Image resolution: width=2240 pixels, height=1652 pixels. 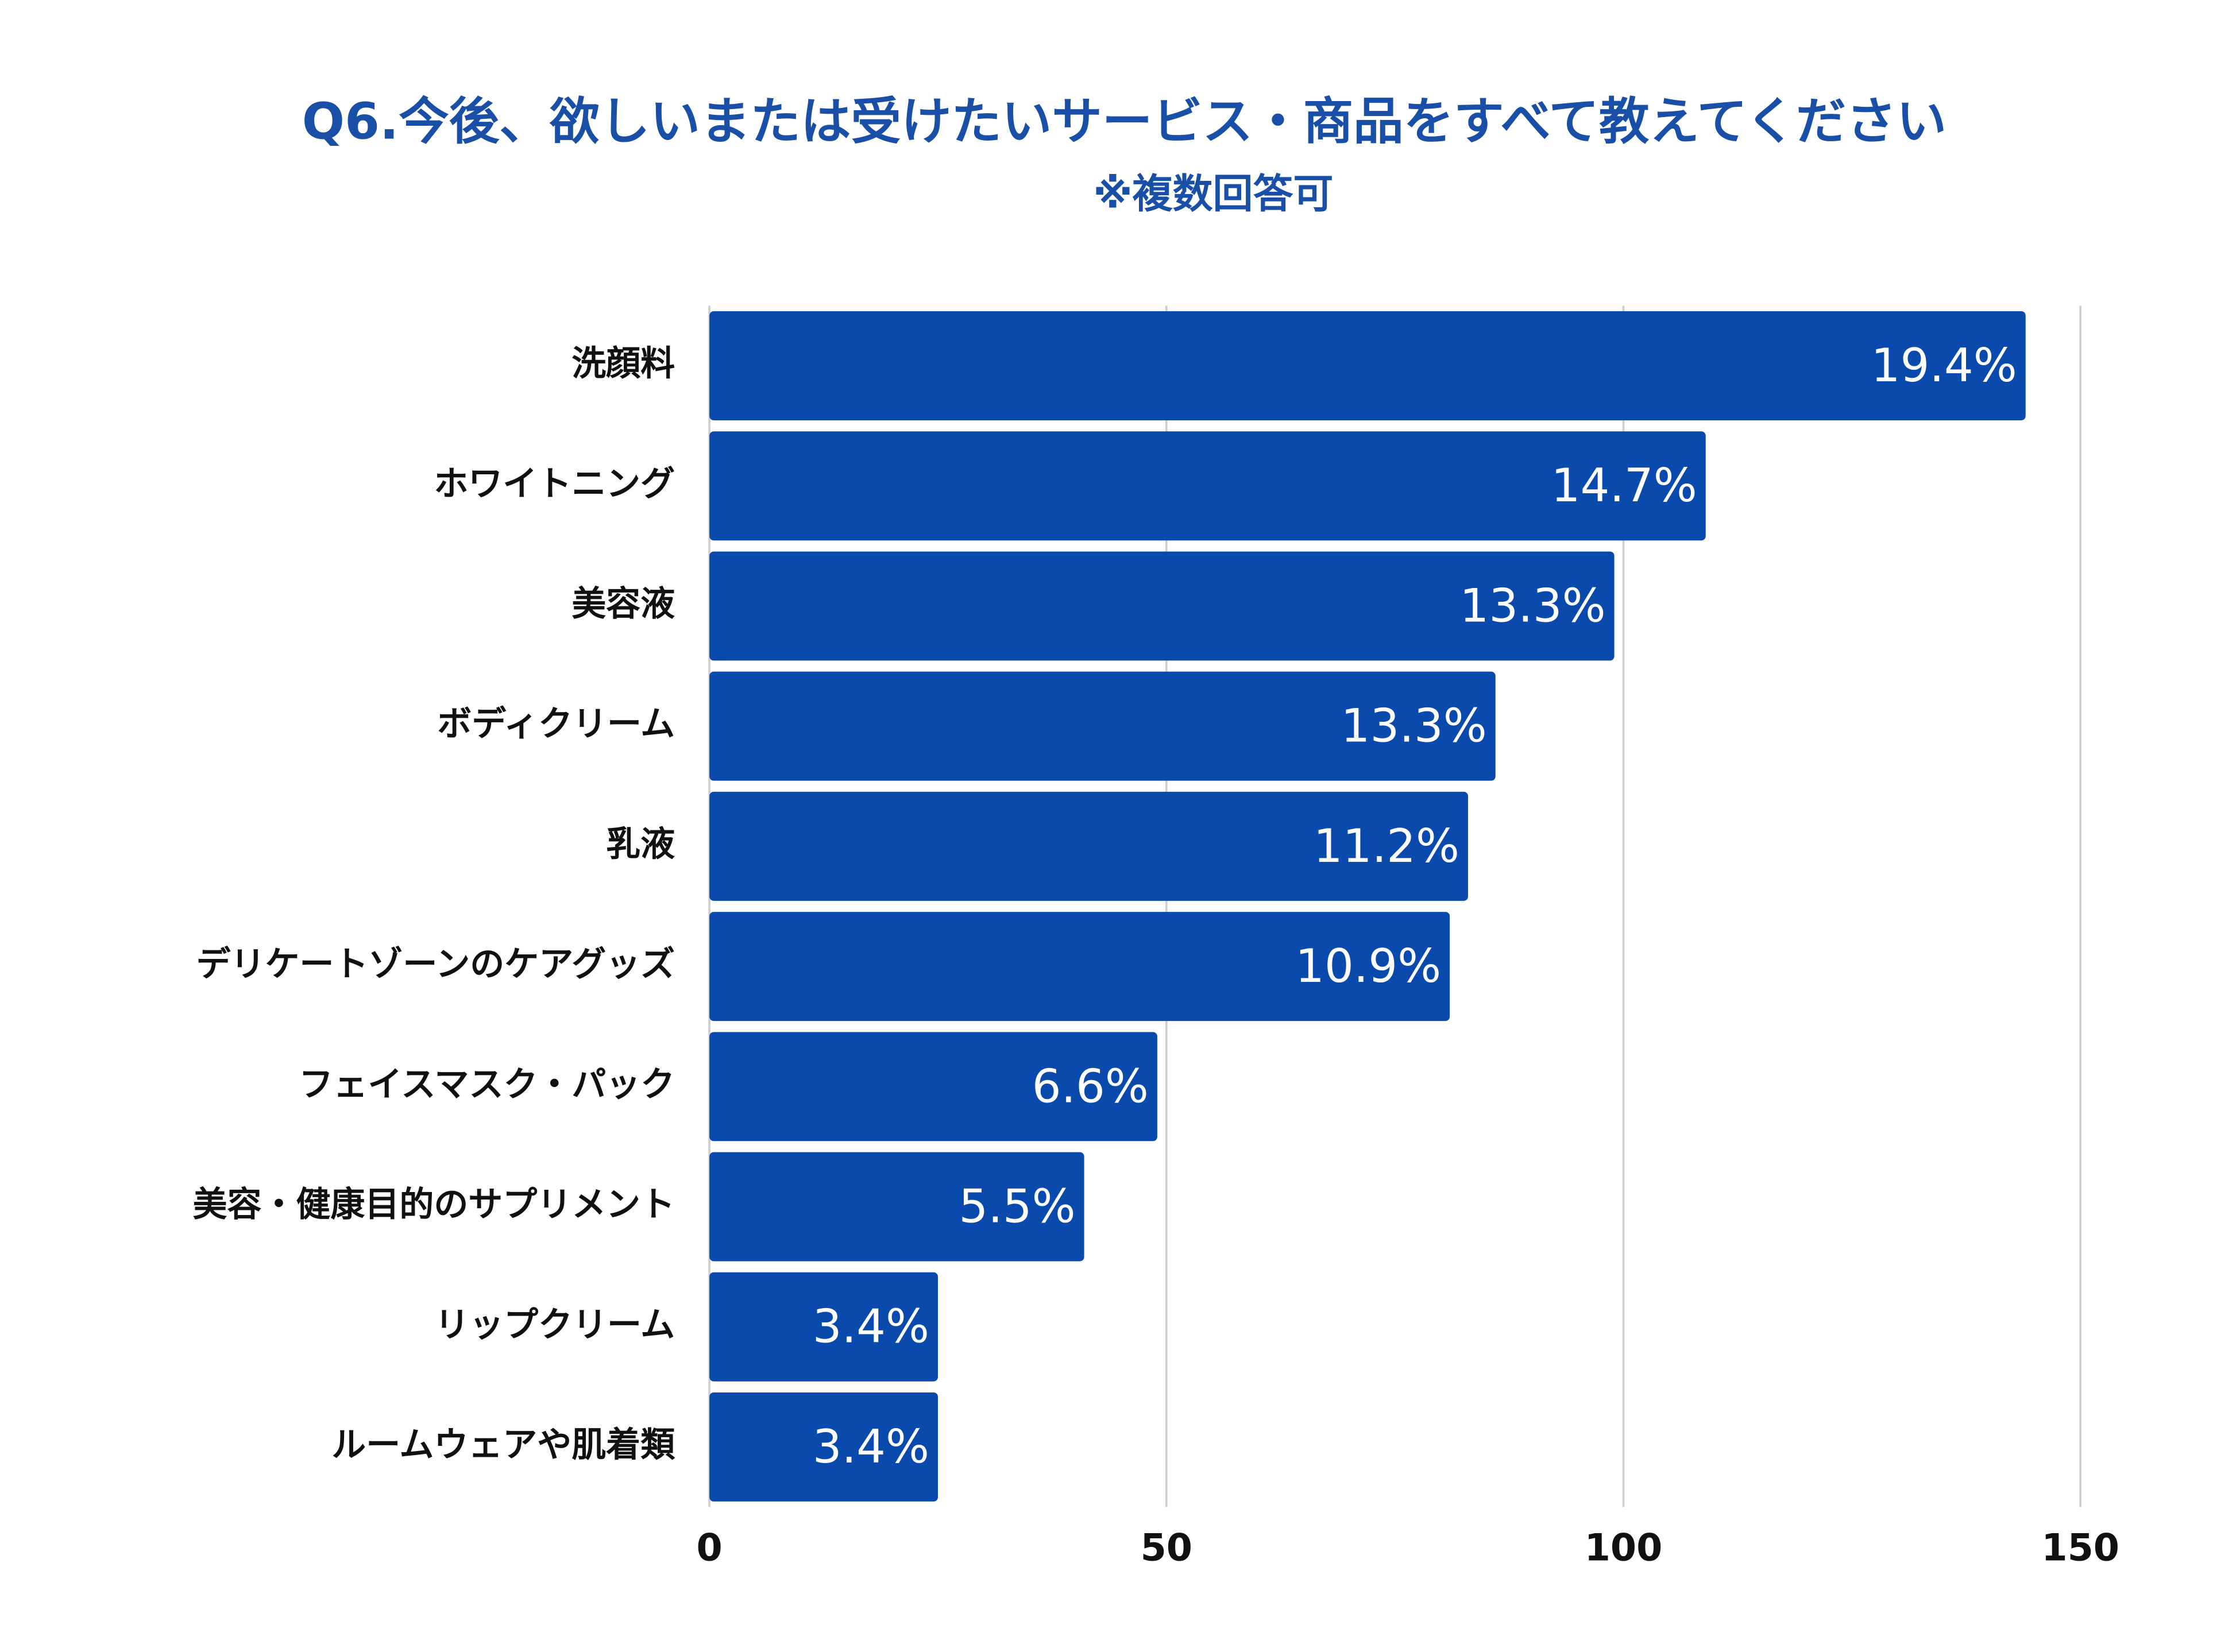 What do you see at coordinates (503, 1445) in the screenshot?
I see `y-tick-label: ルームウェアや肌着類` at bounding box center [503, 1445].